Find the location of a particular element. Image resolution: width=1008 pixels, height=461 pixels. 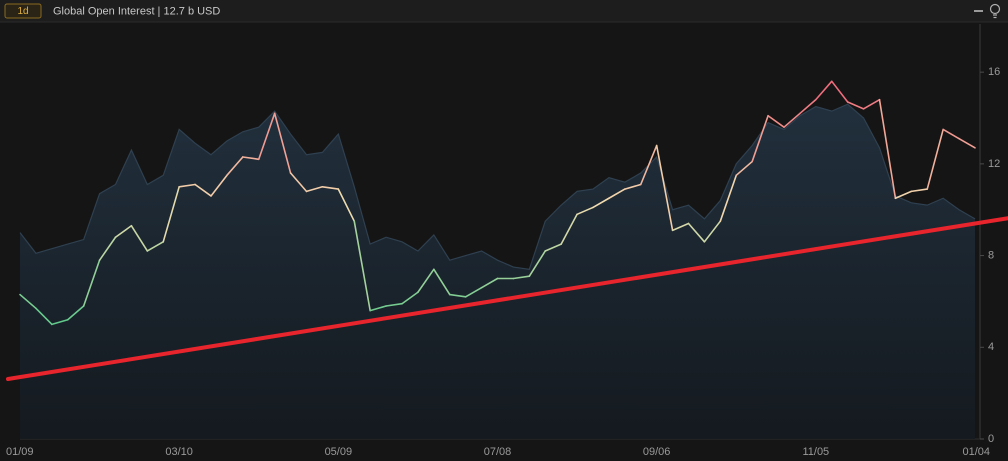

x-tick-label: 01/04 is located at coordinates (976, 452).